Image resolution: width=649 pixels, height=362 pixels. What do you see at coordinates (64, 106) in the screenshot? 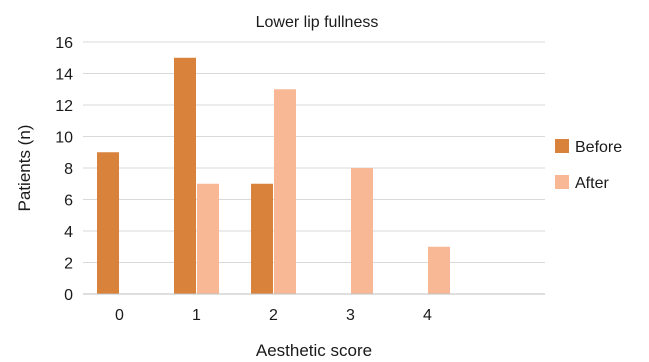
I see `y-tick-label: 12` at bounding box center [64, 106].